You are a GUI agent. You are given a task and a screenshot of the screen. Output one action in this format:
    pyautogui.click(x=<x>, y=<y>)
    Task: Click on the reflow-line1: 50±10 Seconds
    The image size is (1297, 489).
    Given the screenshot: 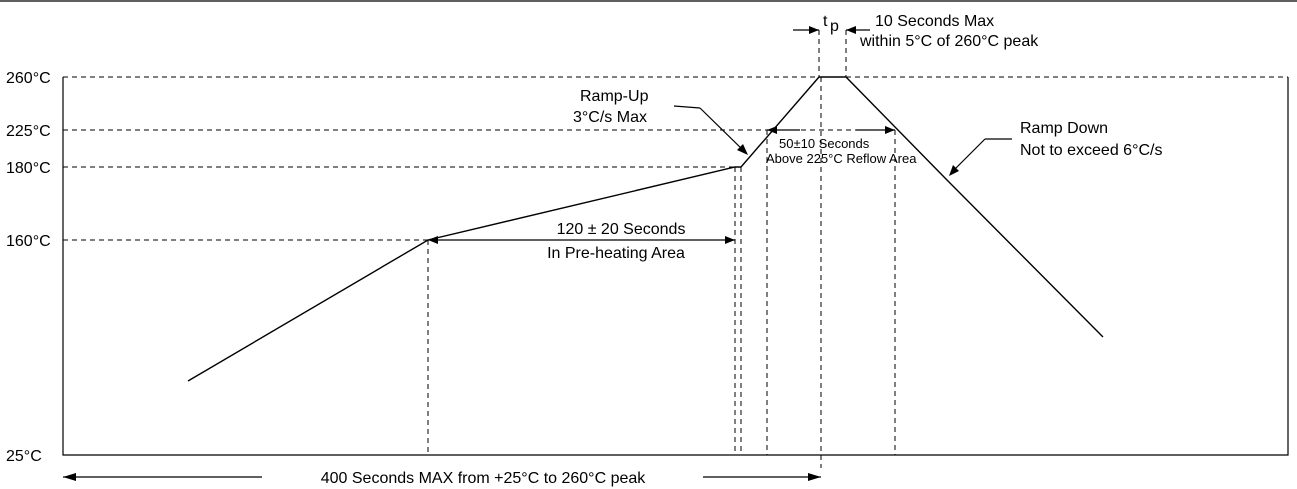 What is the action you would take?
    pyautogui.click(x=824, y=143)
    